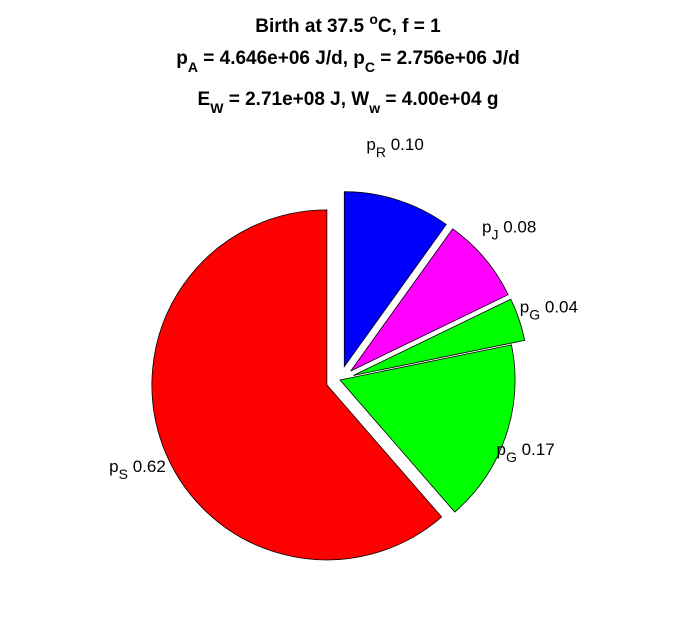 The height and width of the screenshot is (618, 696). I want to click on title-line-2: pA = 4.646e+06 J/d, pC = 2.756e+06 J/d, so click(347, 61).